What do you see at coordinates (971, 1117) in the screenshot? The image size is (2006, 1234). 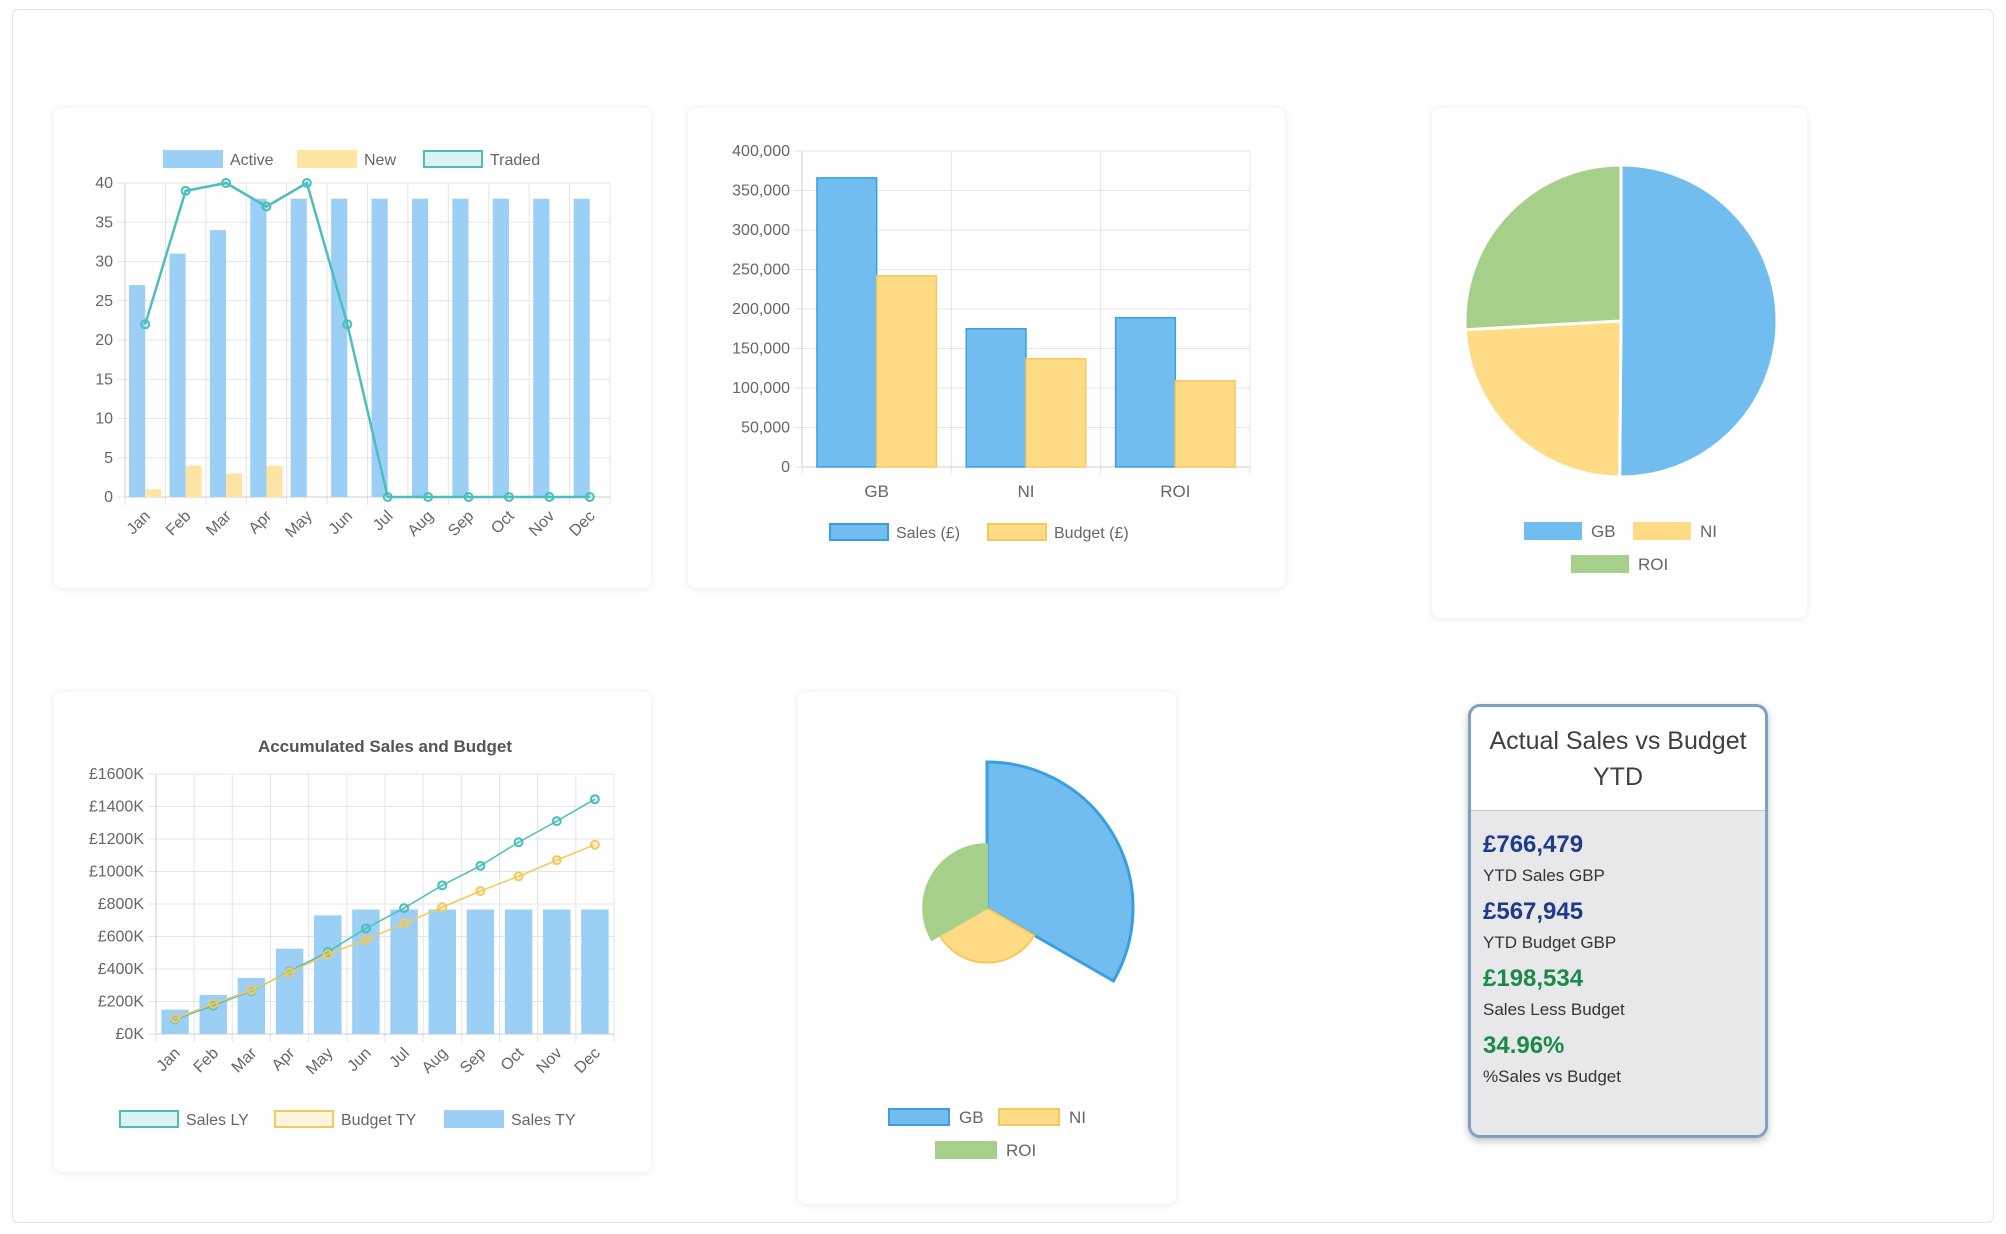 I see `legend-label-gb: GB` at bounding box center [971, 1117].